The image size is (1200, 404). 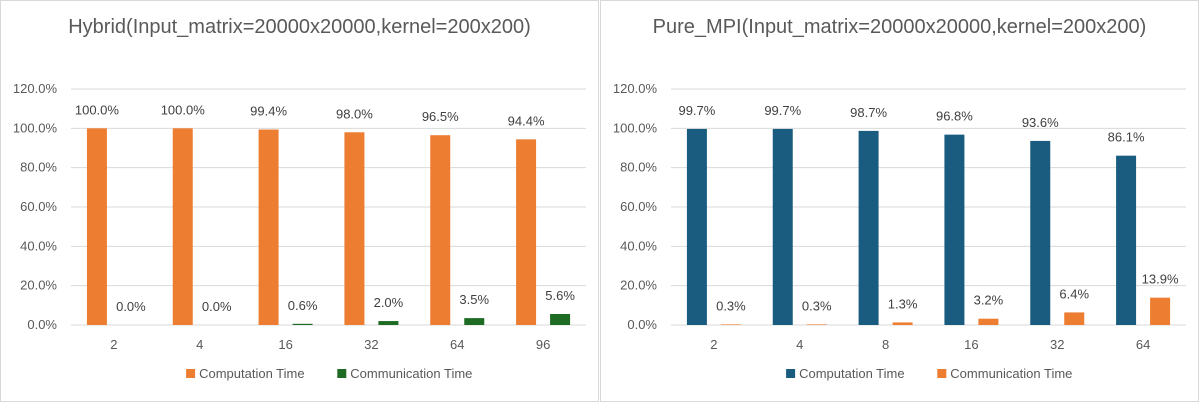 I want to click on data-label: 1.3%, so click(x=903, y=303).